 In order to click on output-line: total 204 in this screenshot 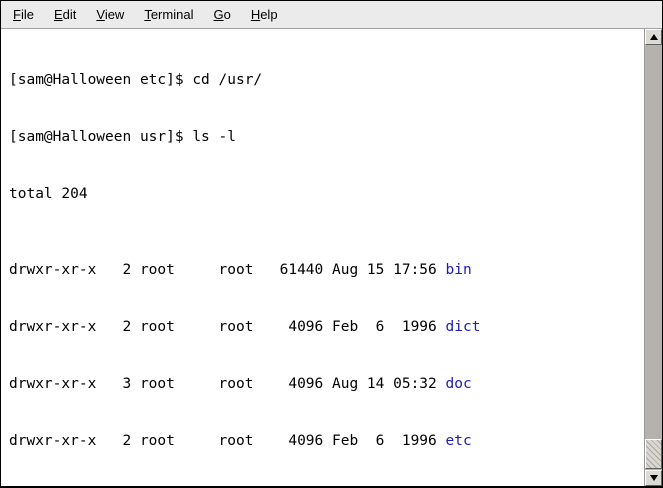, I will do `click(48, 194)`.